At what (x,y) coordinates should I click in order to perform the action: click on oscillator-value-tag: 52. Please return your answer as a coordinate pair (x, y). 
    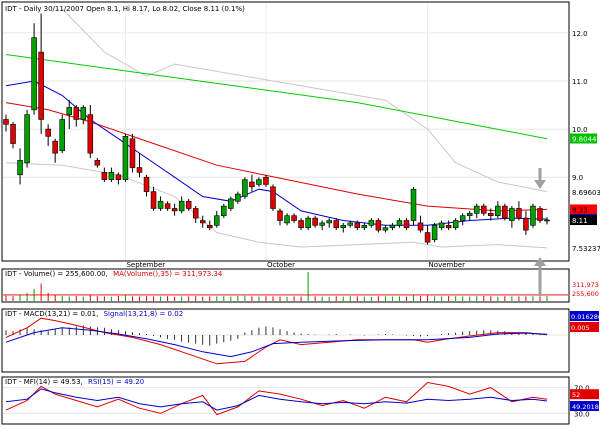
    Looking at the image, I should click on (584, 394).